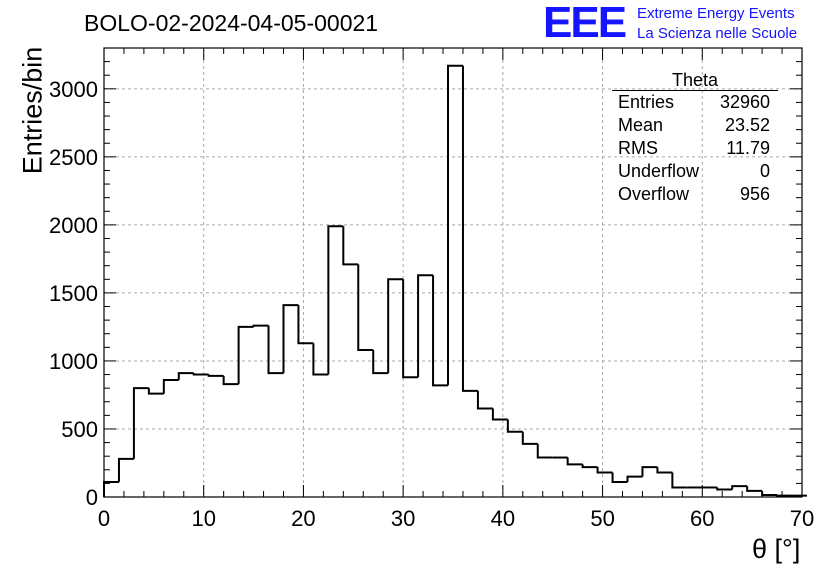 The width and height of the screenshot is (836, 572). I want to click on stats-row-overflow: Overflow 956, so click(695, 194).